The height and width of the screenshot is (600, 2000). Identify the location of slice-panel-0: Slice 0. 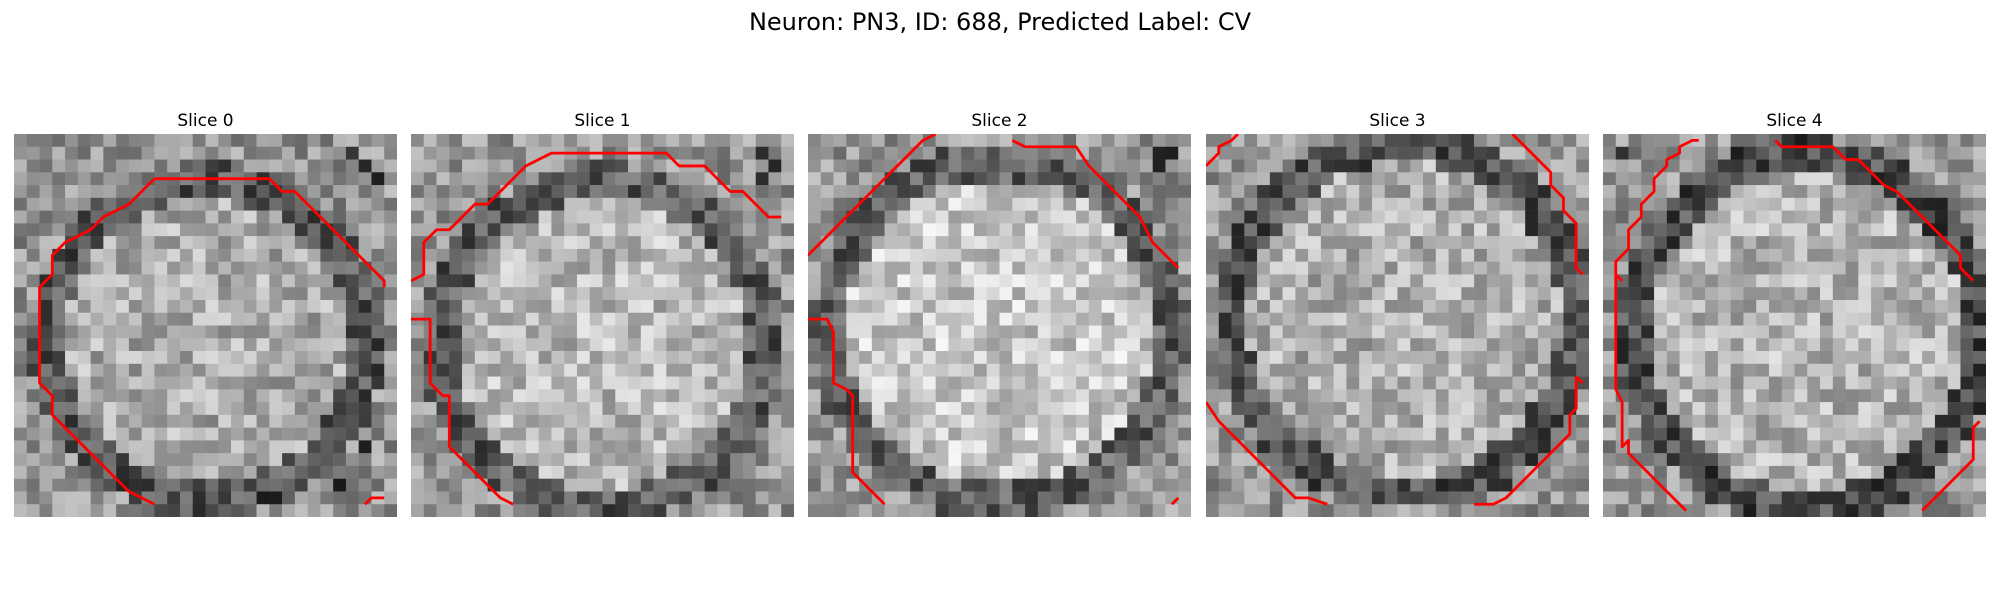
(205, 312).